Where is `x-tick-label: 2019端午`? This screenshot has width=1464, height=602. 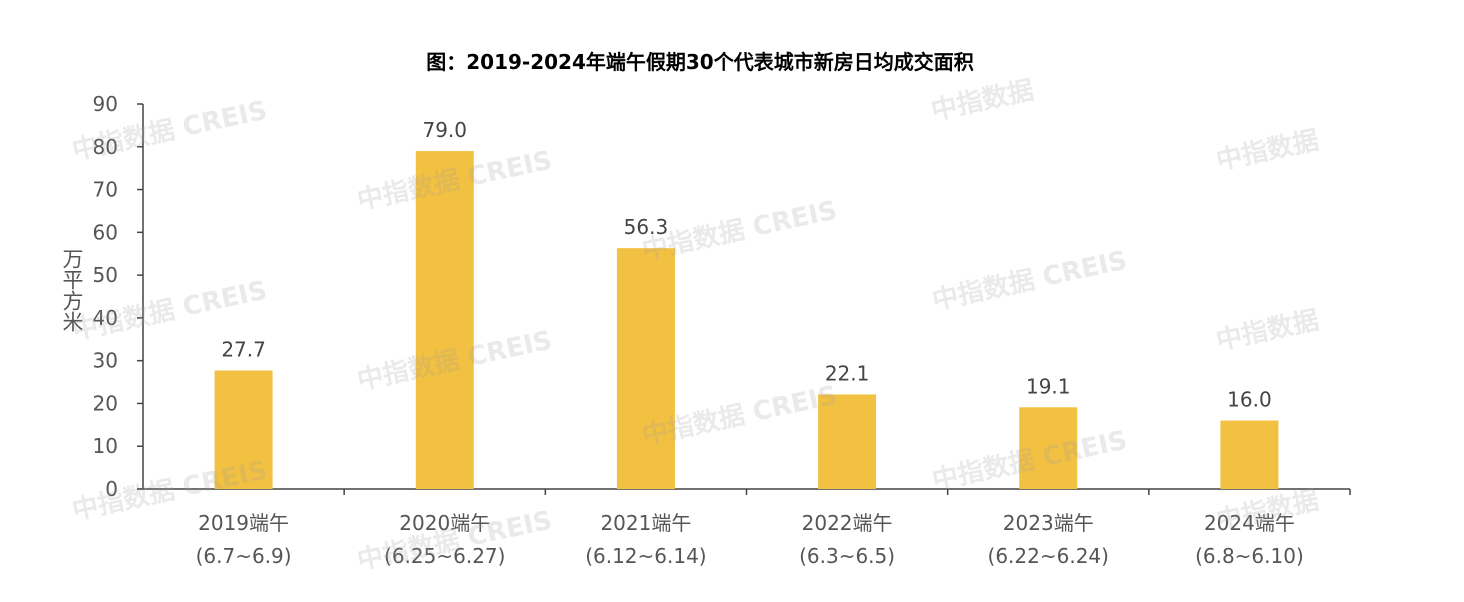
x-tick-label: 2019端午 is located at coordinates (243, 523).